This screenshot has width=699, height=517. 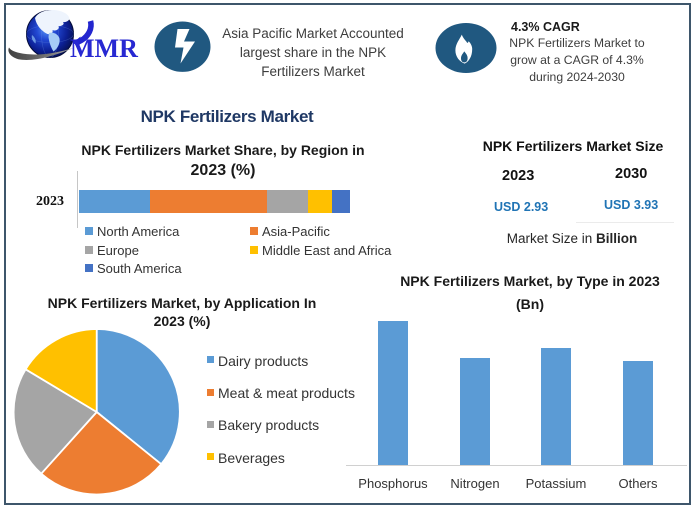 I want to click on svg-text: MMR, so click(x=104, y=48).